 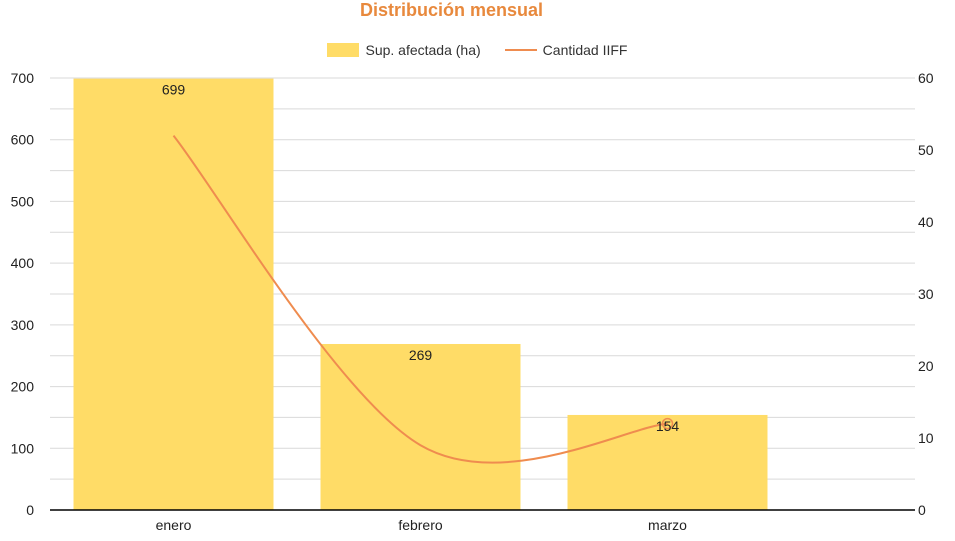 I want to click on y-left-tick-label: 0, so click(x=30, y=510).